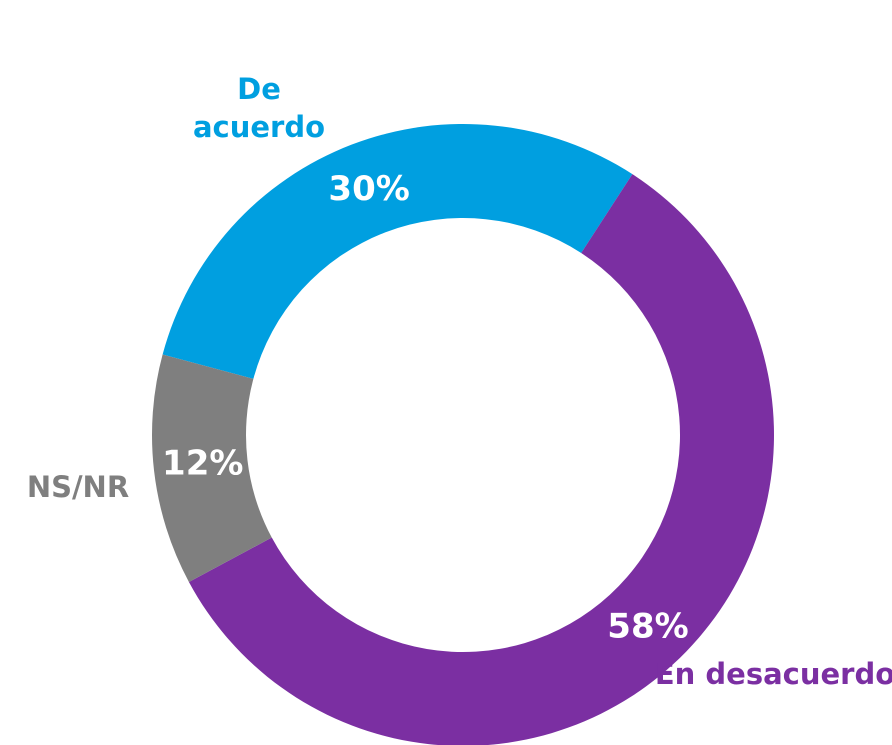  What do you see at coordinates (368, 189) in the screenshot?
I see `value-label: 30%` at bounding box center [368, 189].